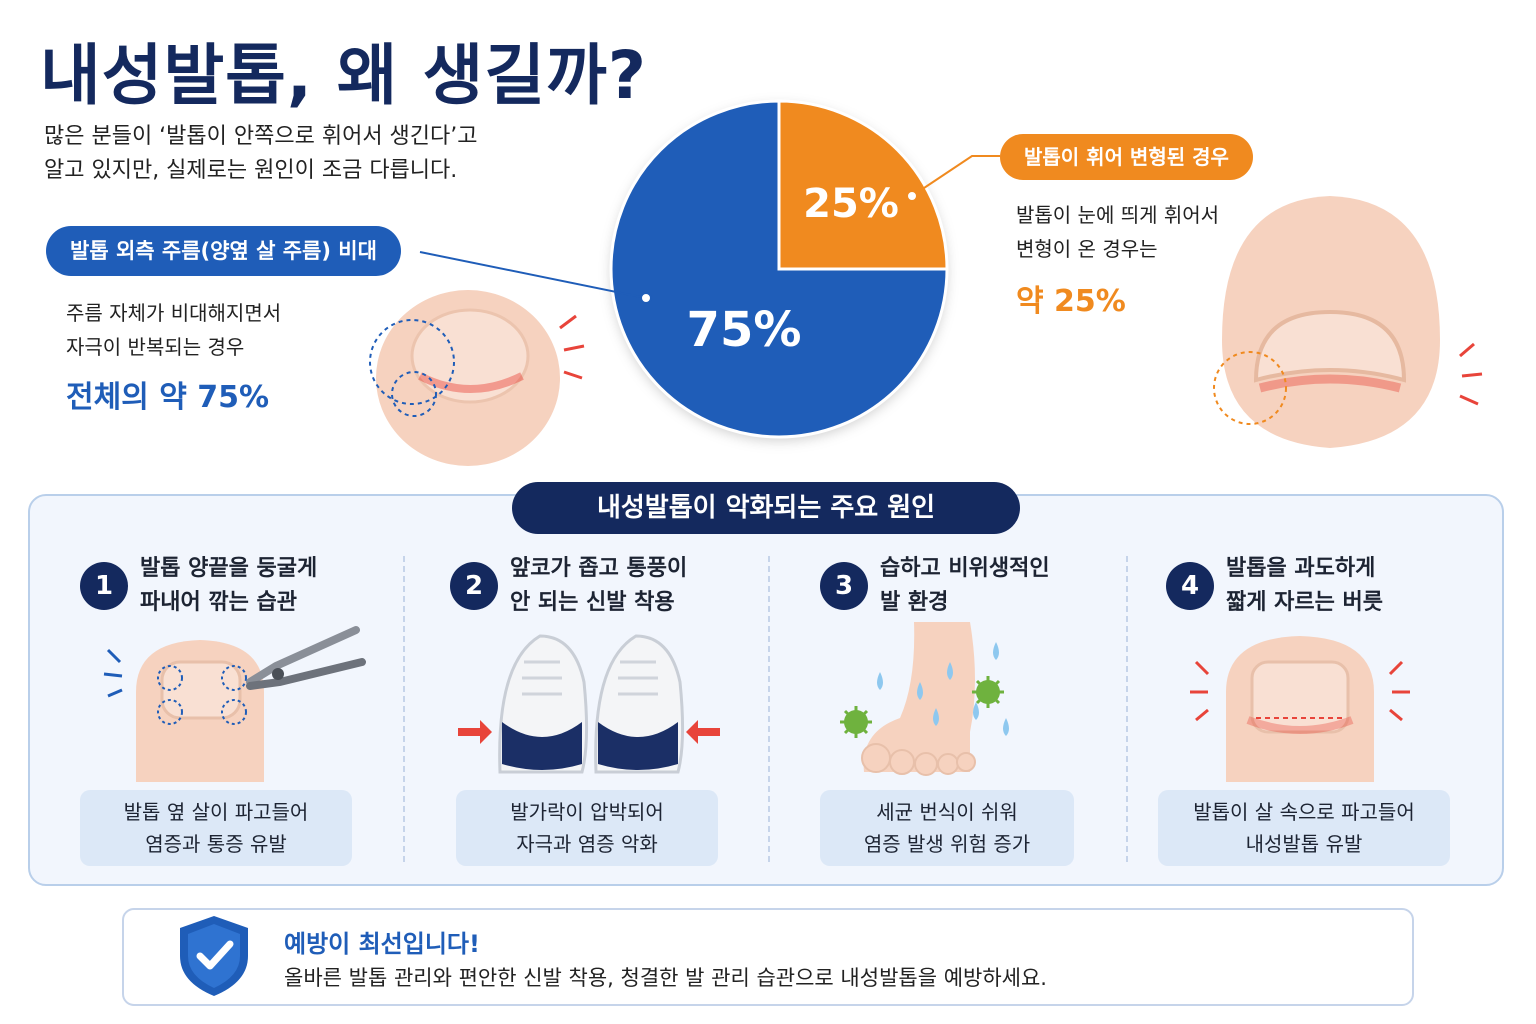  Describe the element at coordinates (592, 602) in the screenshot. I see `cause-title-line: 안 되는 신발 착용` at that location.